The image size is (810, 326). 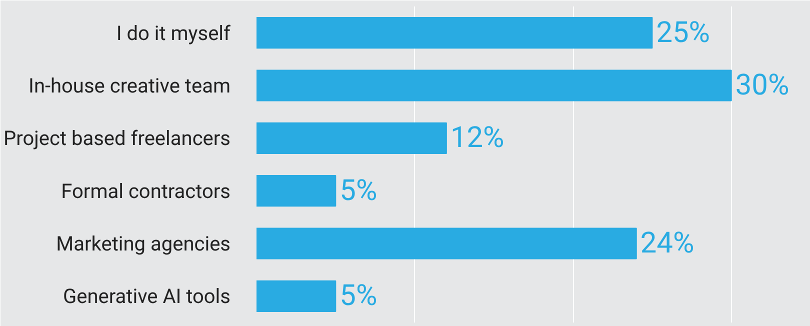 I want to click on y-tick-label: Project based freelancers, so click(x=117, y=138).